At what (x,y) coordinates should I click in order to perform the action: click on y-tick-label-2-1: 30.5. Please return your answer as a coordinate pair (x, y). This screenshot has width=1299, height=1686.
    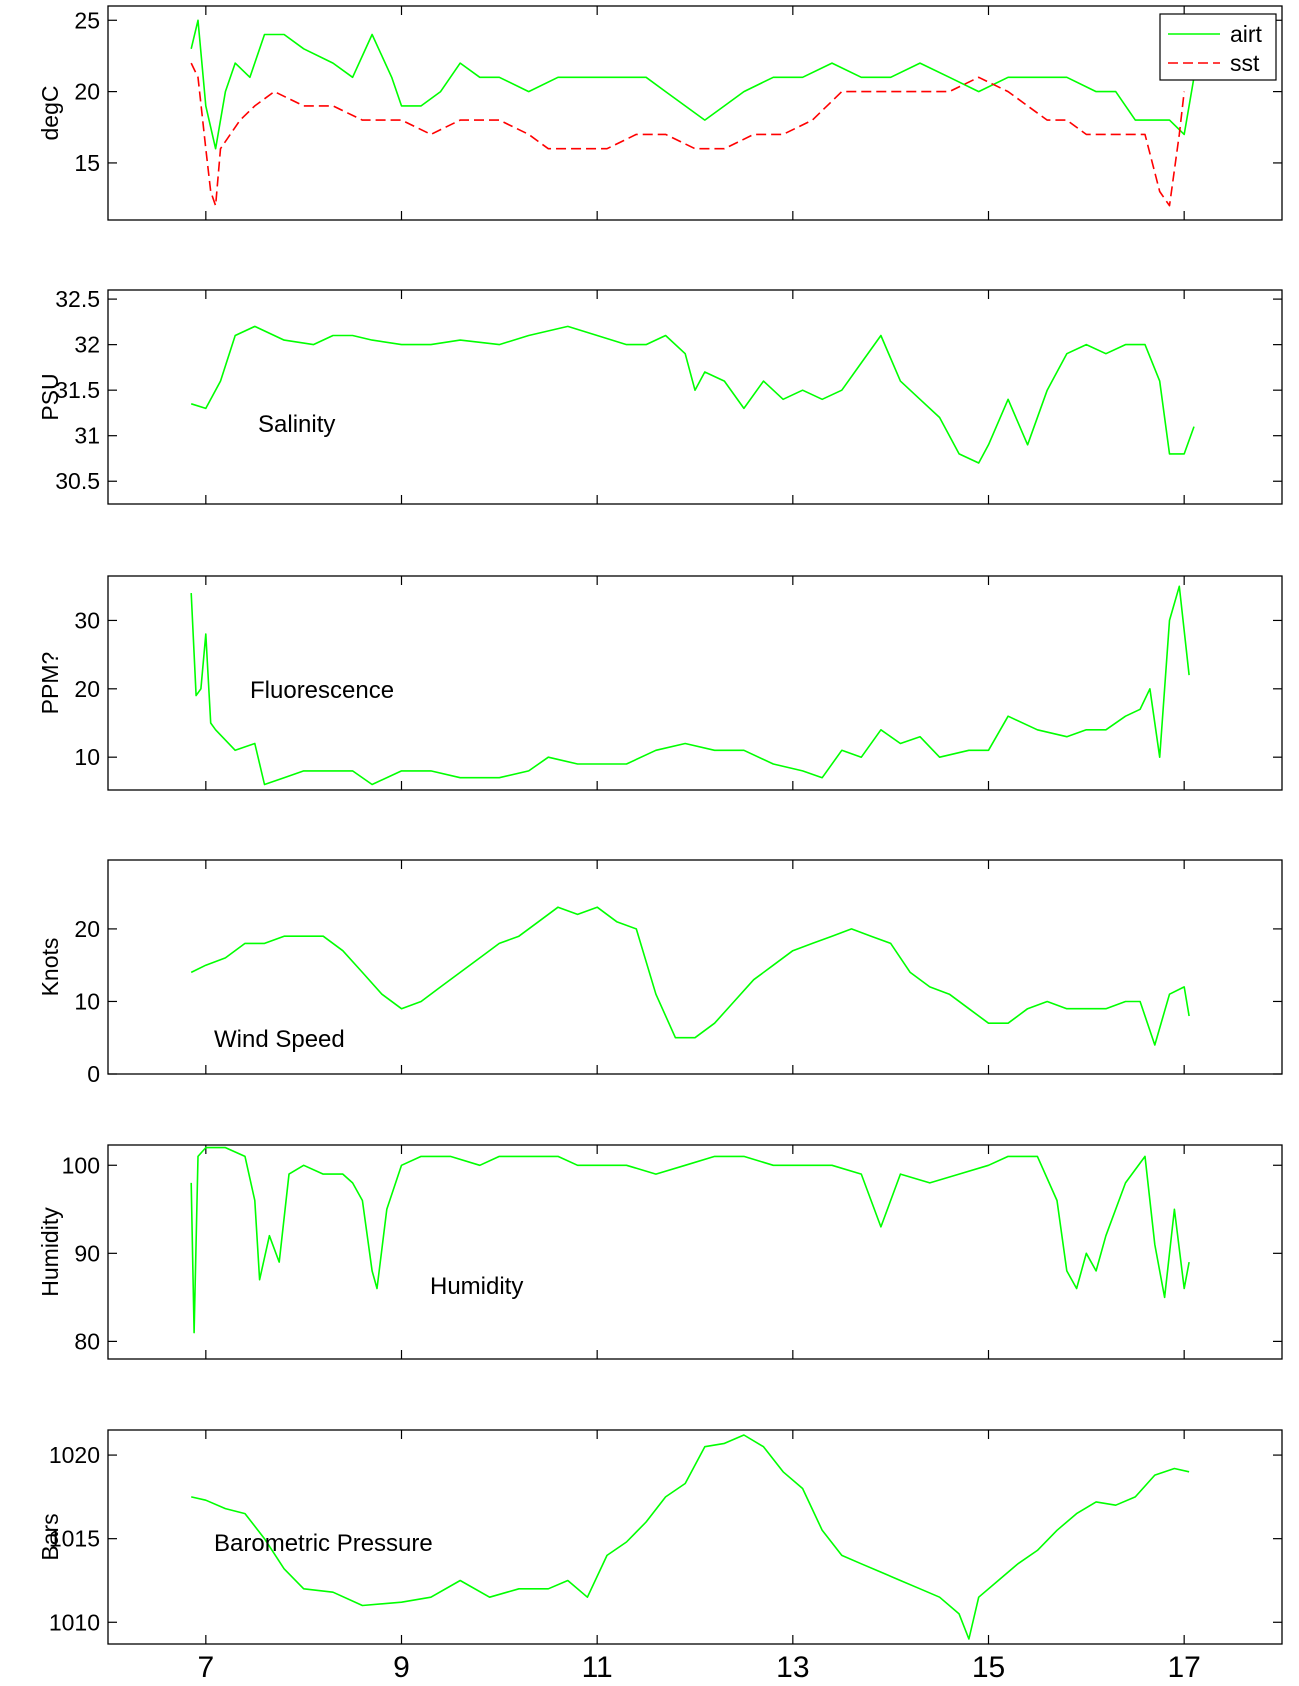
    Looking at the image, I should click on (77, 481).